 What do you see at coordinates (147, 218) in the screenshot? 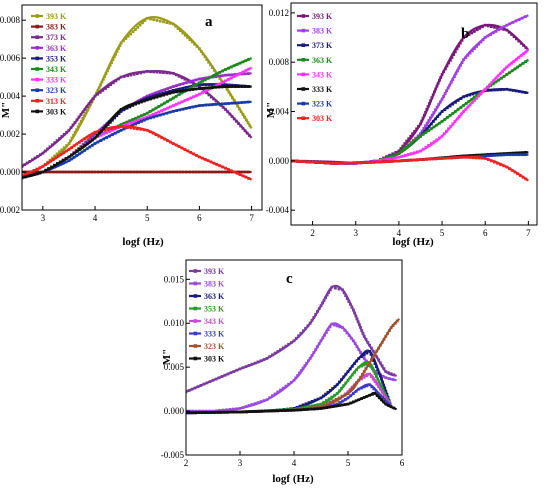
I see `x-tick-label: 5` at bounding box center [147, 218].